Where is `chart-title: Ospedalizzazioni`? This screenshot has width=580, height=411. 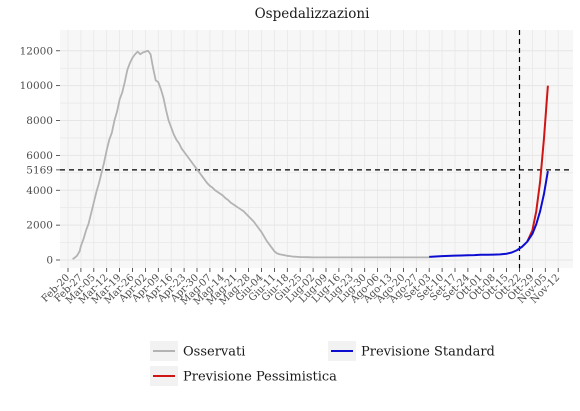 chart-title: Ospedalizzazioni is located at coordinates (312, 14).